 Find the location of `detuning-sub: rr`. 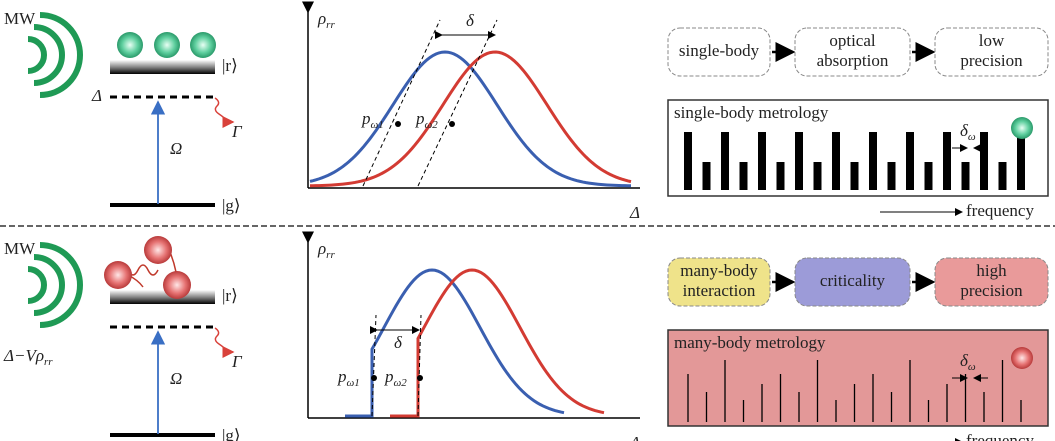

detuning-sub: rr is located at coordinates (48, 362).